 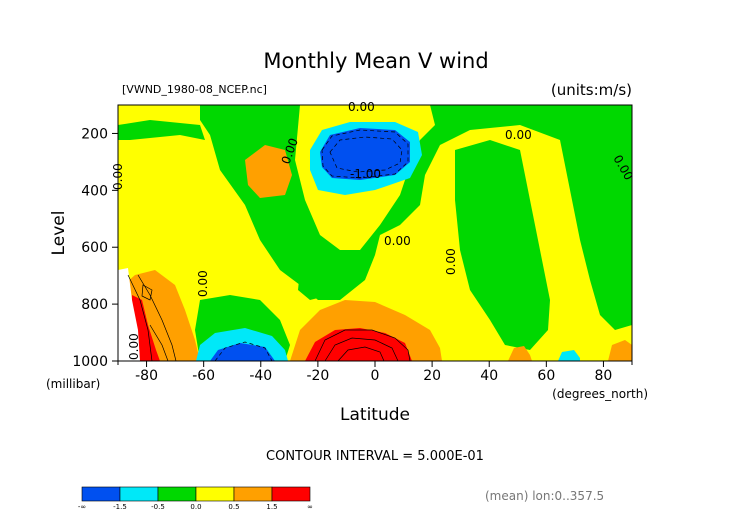 What do you see at coordinates (260, 376) in the screenshot?
I see `x-tick-label: -40` at bounding box center [260, 376].